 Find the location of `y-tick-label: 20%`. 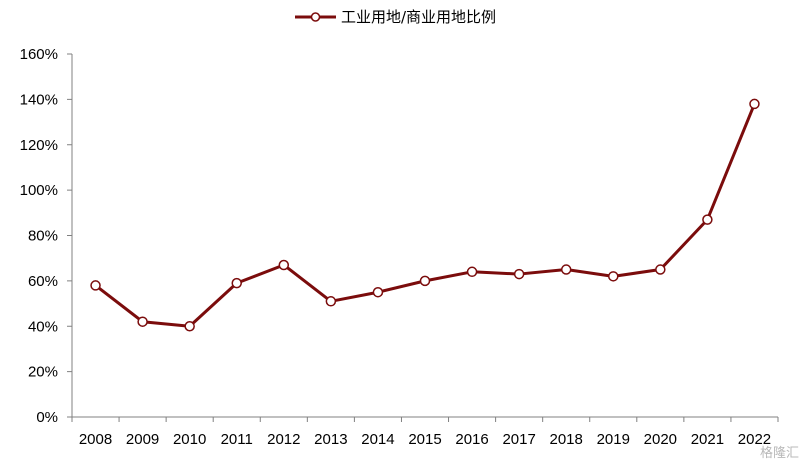

y-tick-label: 20% is located at coordinates (43, 372).